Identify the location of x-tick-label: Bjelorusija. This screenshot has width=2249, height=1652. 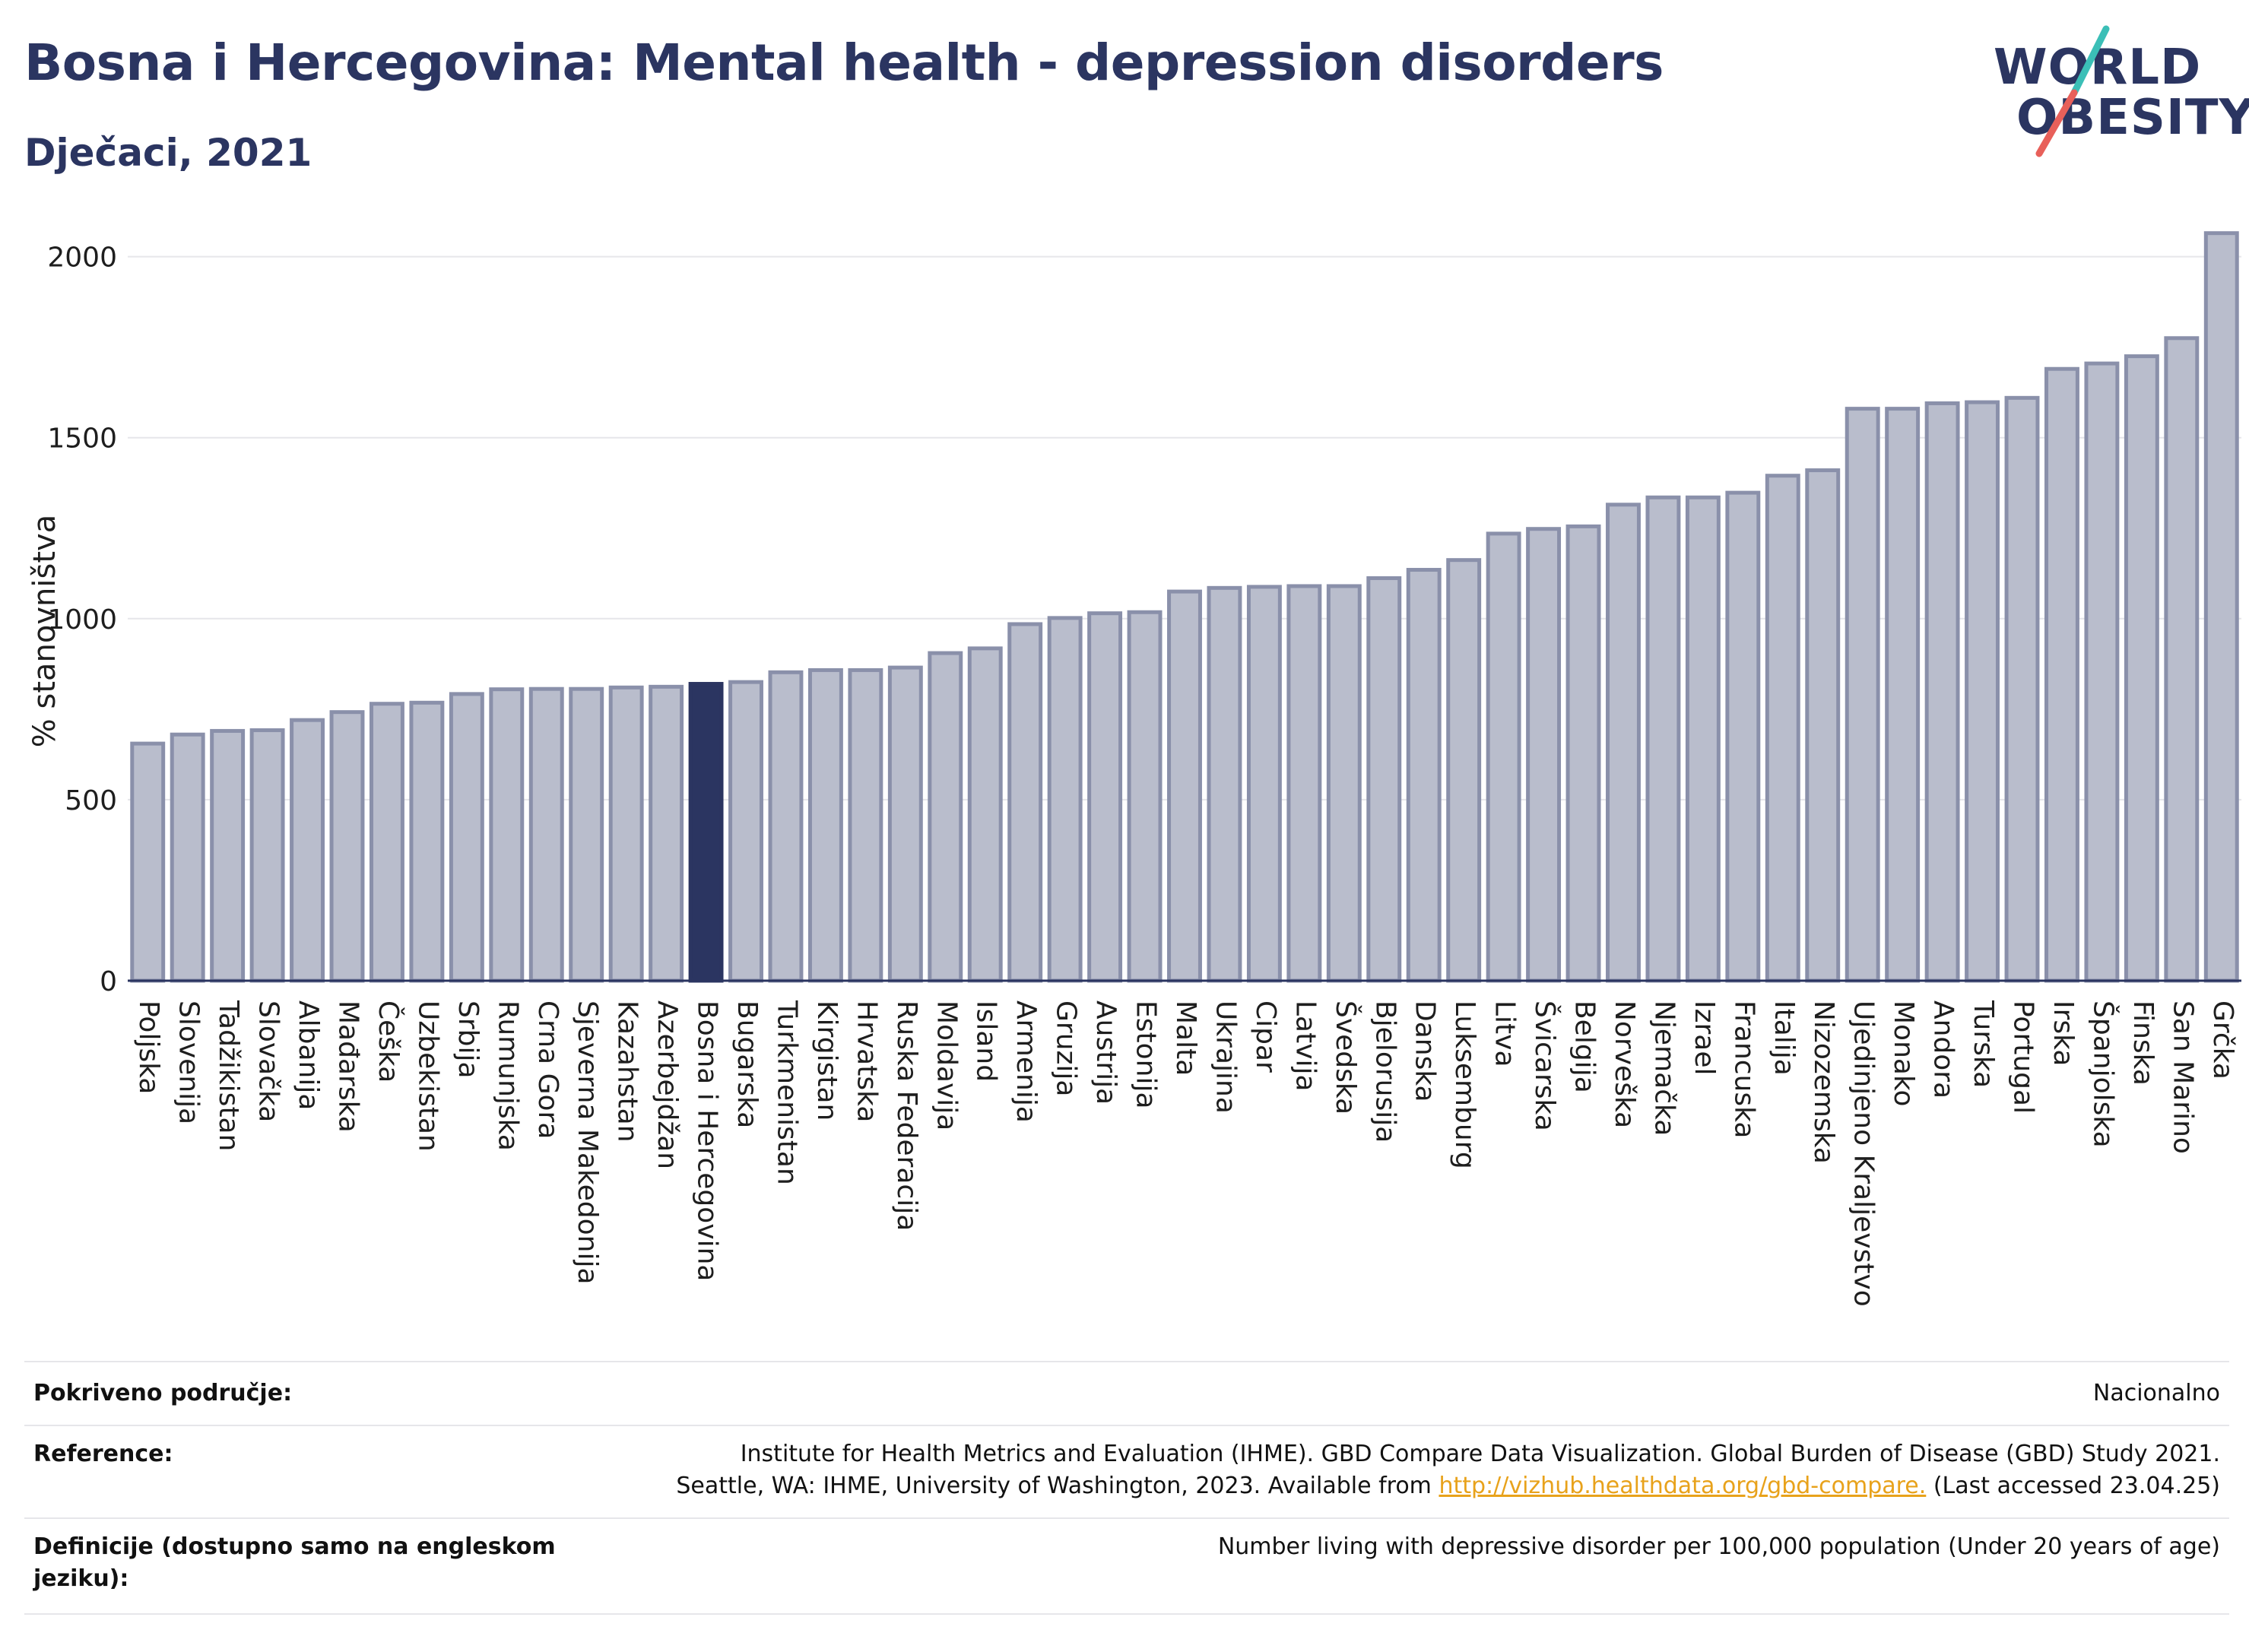
(1384, 1071).